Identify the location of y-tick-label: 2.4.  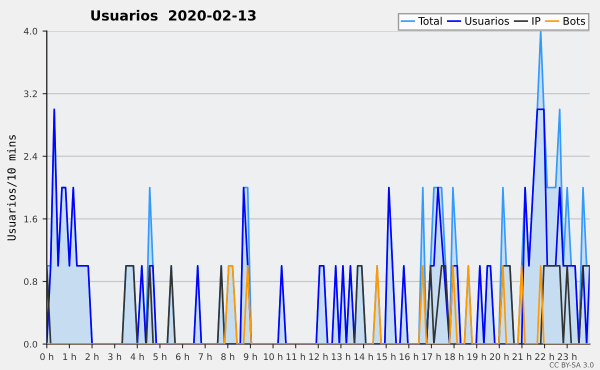
(31, 156).